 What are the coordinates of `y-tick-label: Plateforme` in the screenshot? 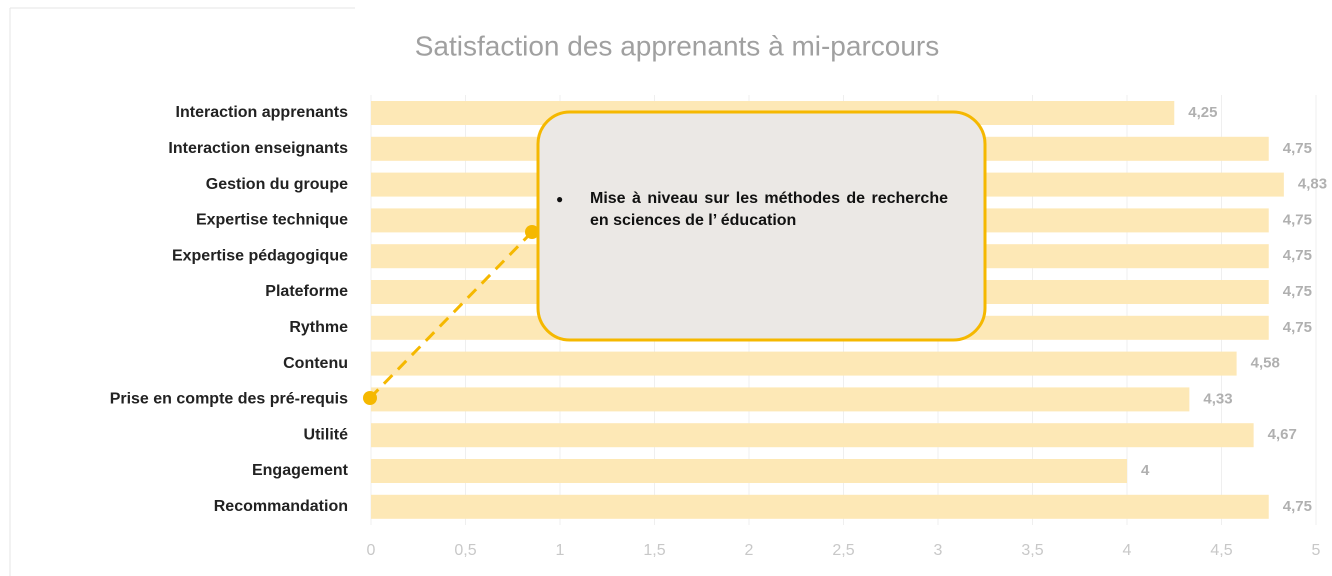 It's located at (306, 291).